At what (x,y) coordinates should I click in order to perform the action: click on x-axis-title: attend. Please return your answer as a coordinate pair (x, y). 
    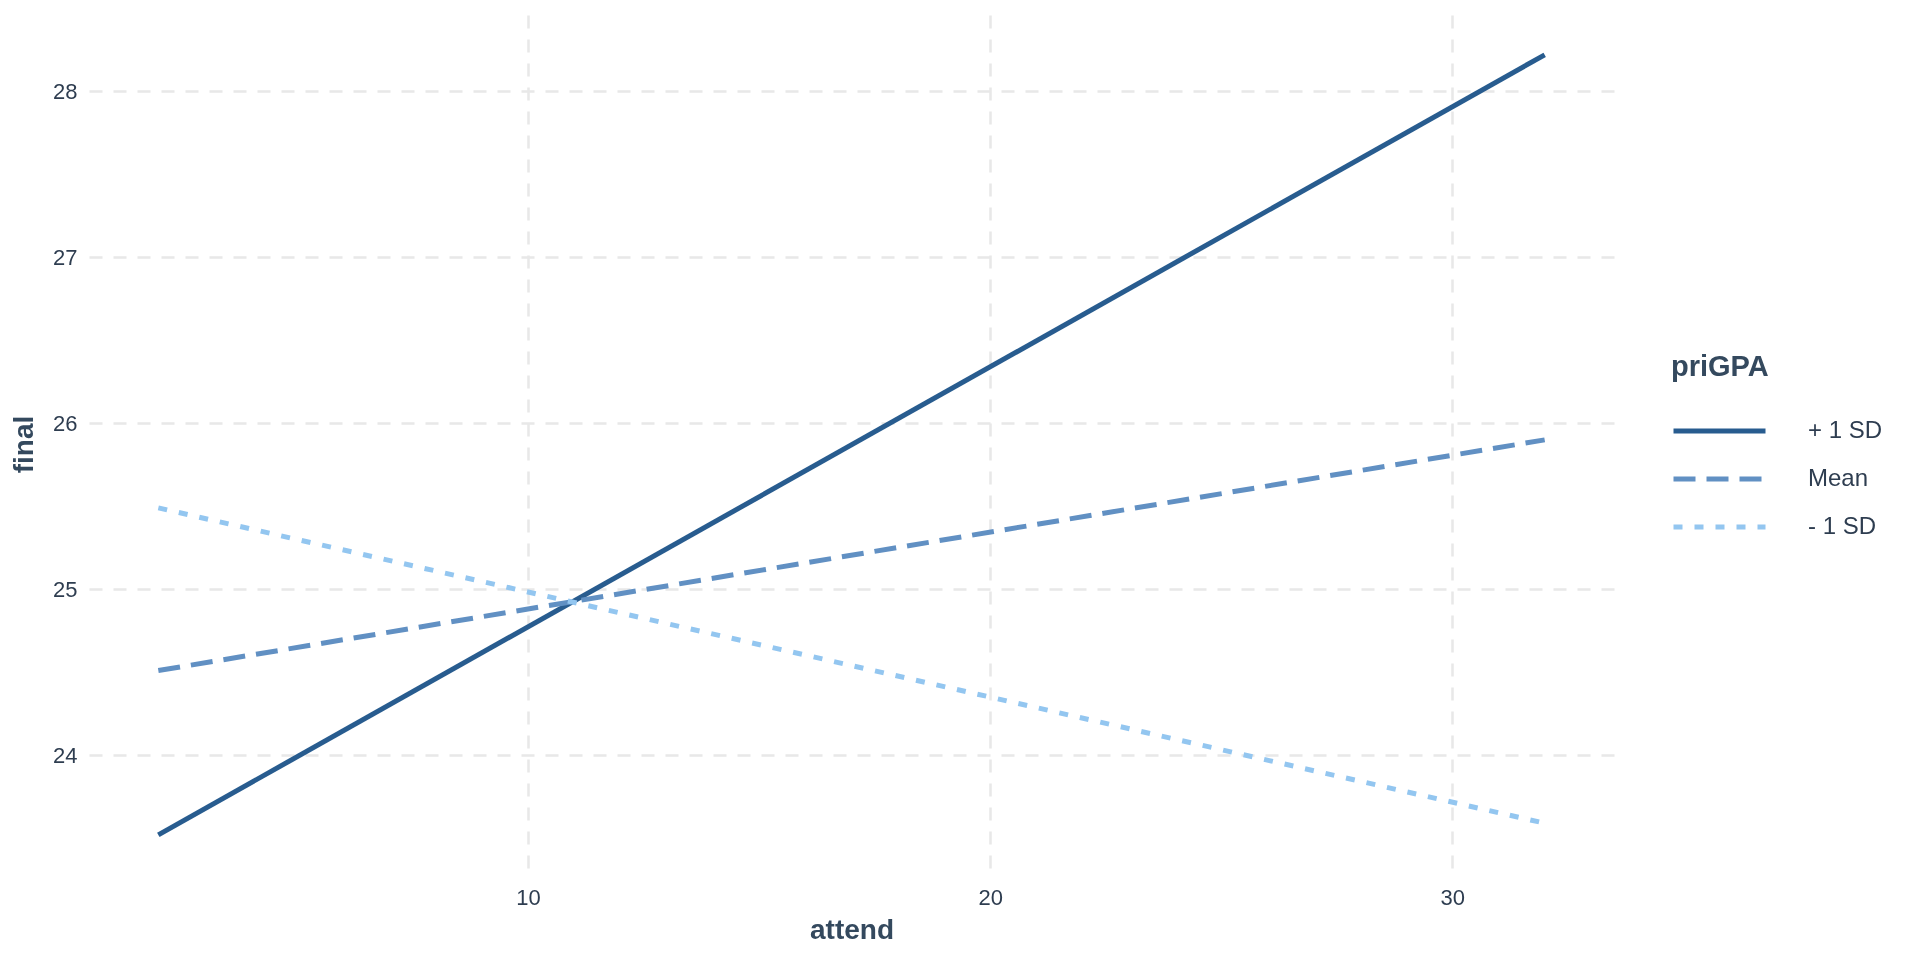
    Looking at the image, I should click on (852, 929).